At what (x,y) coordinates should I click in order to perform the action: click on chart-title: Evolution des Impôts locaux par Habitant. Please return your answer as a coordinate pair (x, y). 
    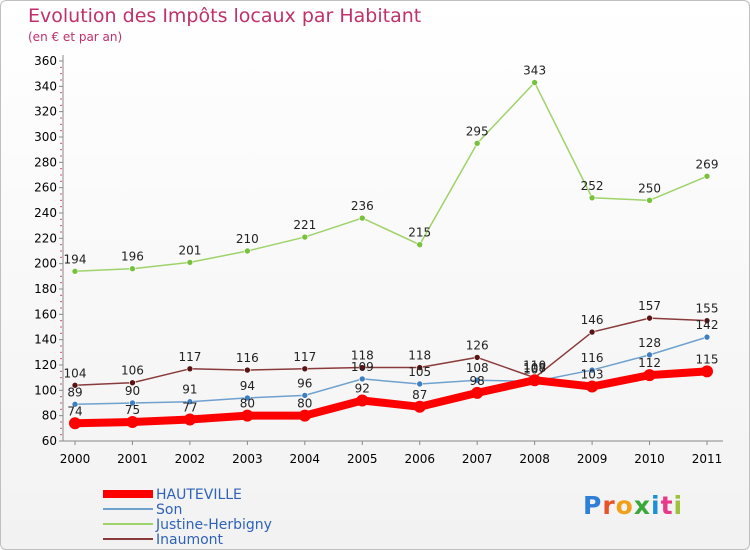
    Looking at the image, I should click on (225, 16).